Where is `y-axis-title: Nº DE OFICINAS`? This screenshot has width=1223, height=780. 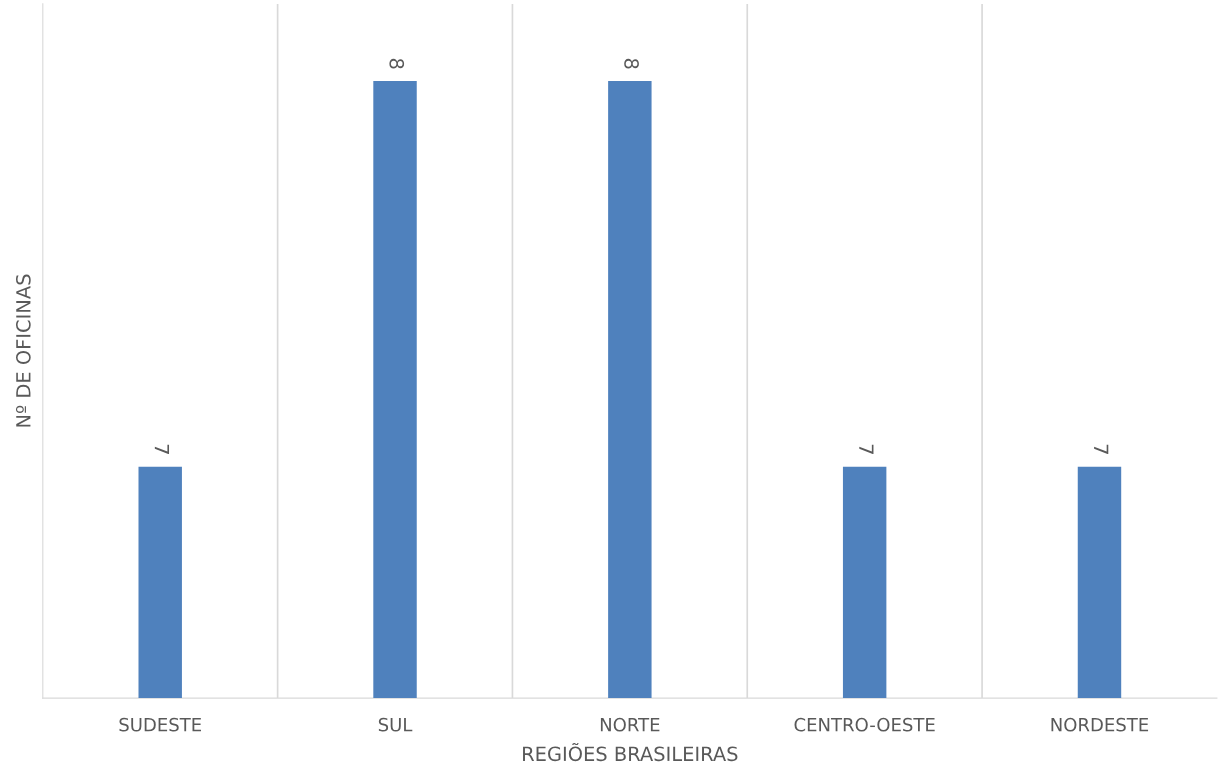
y-axis-title: Nº DE OFICINAS is located at coordinates (23, 350).